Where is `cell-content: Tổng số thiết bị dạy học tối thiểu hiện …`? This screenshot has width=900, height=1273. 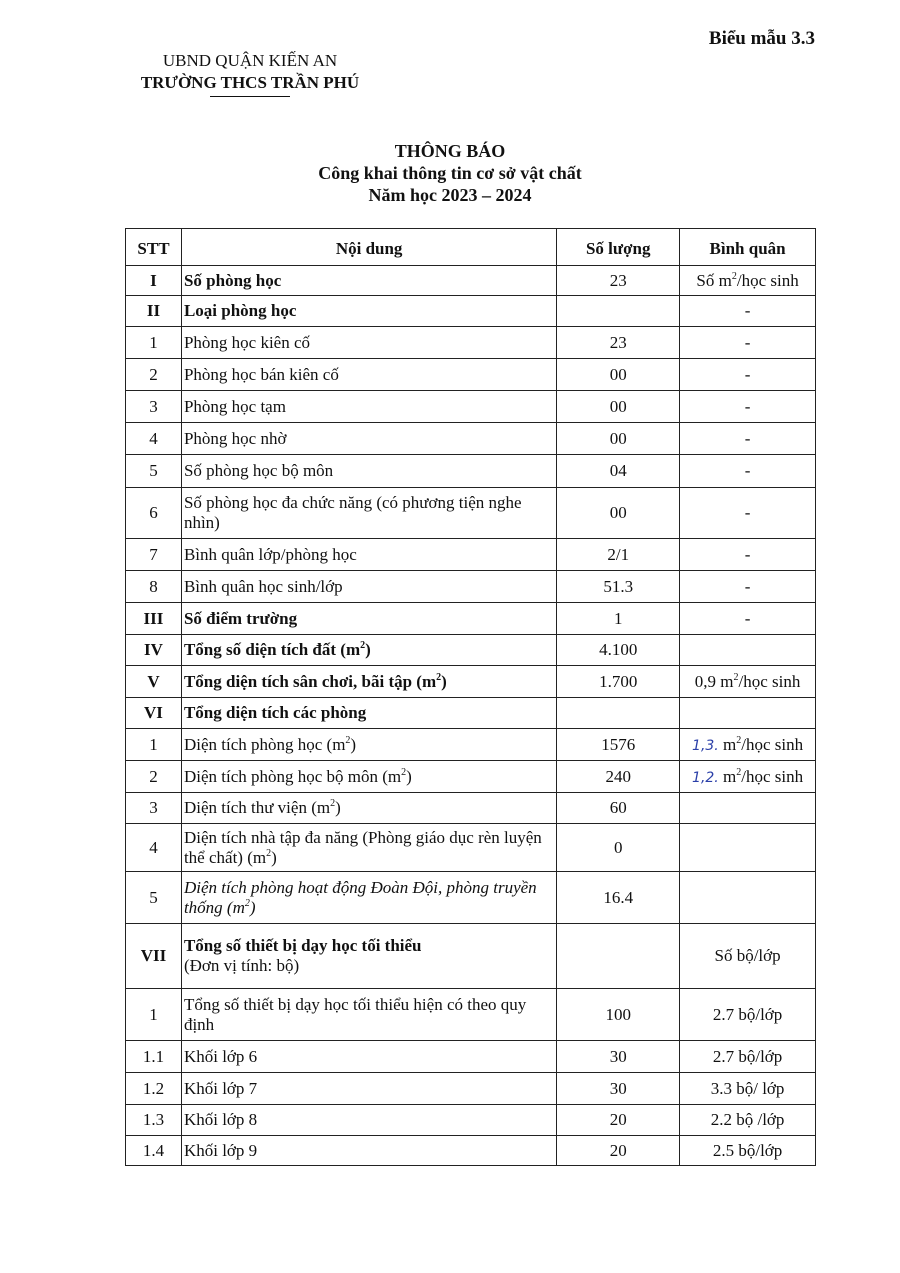
cell-content: Tổng số thiết bị dạy học tối thiểu hiện … is located at coordinates (369, 1014).